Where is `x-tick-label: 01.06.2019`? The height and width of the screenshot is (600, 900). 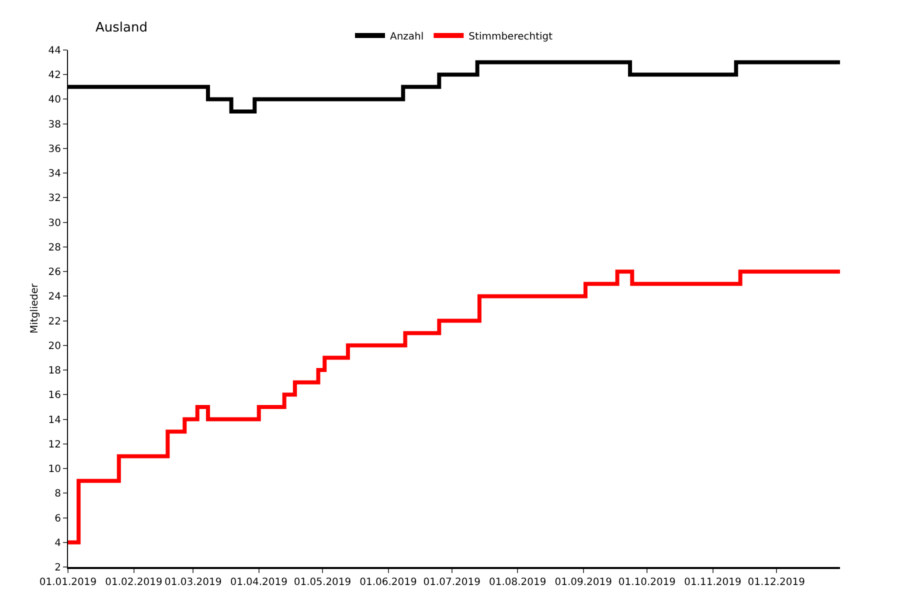
x-tick-label: 01.06.2019 is located at coordinates (388, 582).